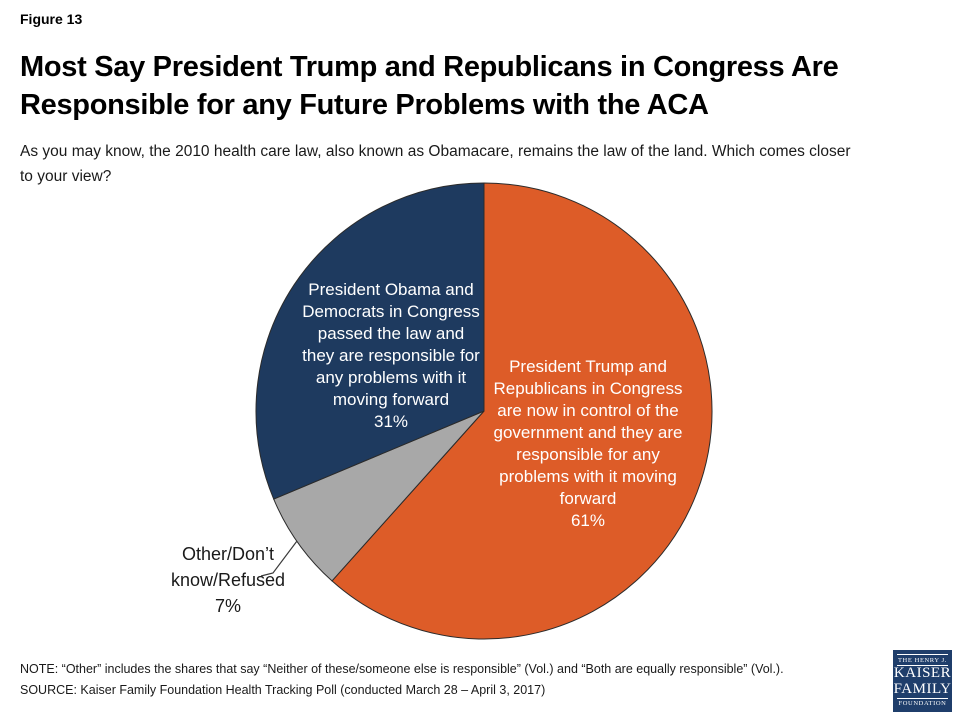 This screenshot has height=720, width=960. I want to click on logo-line-henry-j: THE HENRY J., so click(922, 660).